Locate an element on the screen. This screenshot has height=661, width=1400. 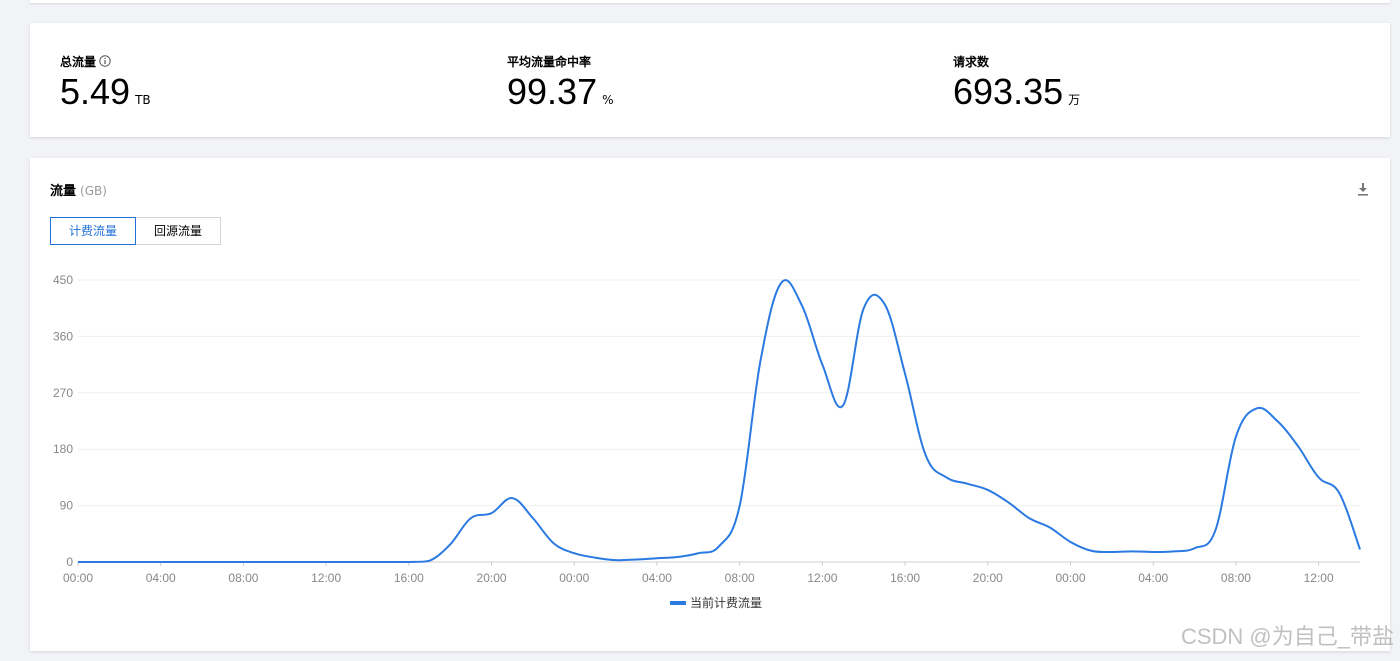
chart-legend: 当前计费流量 is located at coordinates (716, 602).